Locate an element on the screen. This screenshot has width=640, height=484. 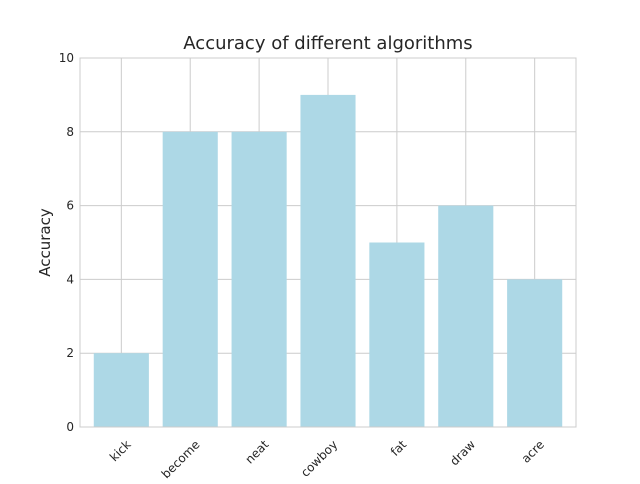
x-tick-labels: kick become neat cowboy fat draw acre is located at coordinates (327, 459).